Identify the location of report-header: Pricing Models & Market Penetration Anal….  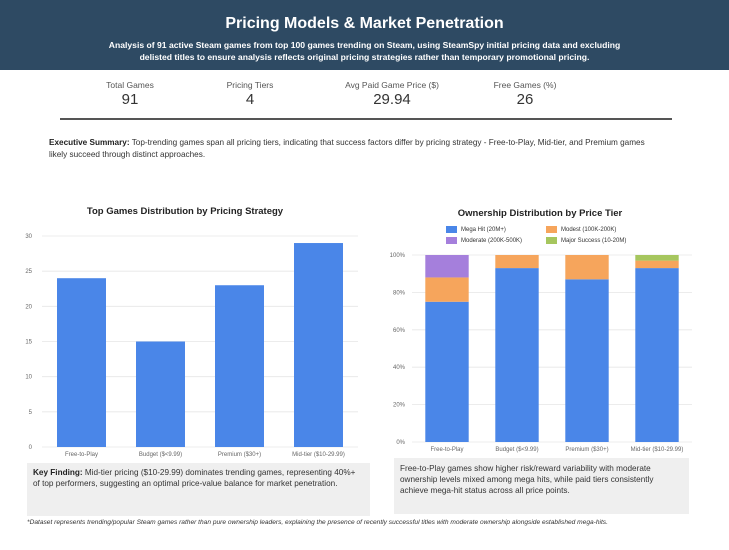
(364, 35).